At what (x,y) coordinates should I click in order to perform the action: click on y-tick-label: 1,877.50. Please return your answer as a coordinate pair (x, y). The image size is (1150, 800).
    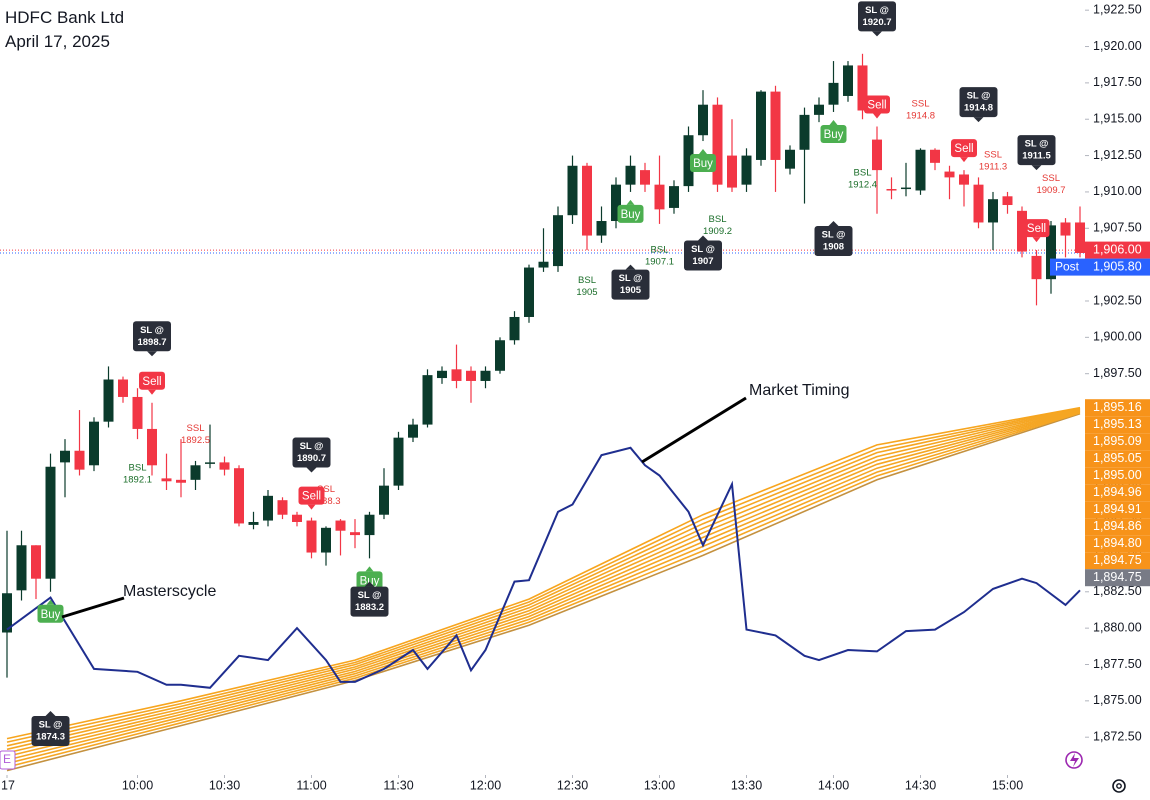
    Looking at the image, I should click on (1117, 664).